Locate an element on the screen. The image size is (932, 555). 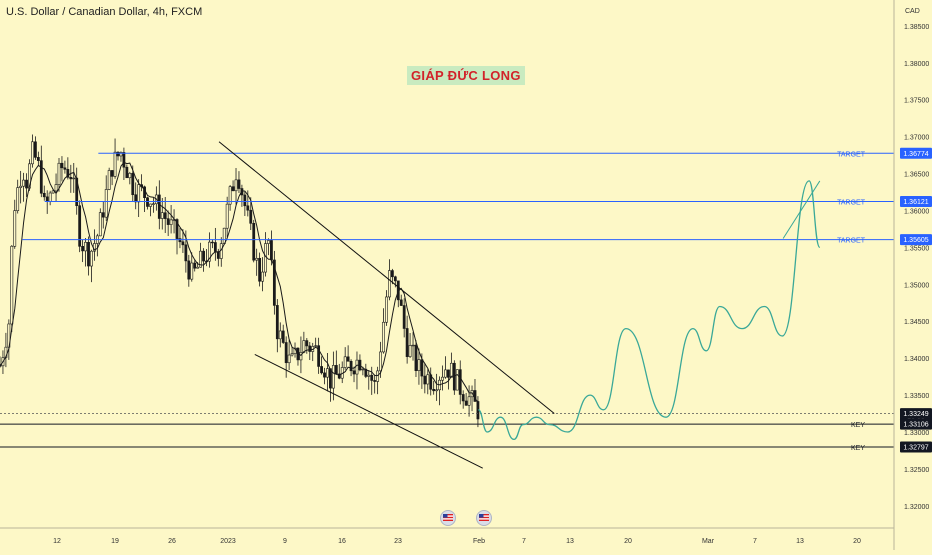
price-badge: 1.32797 is located at coordinates (916, 447).